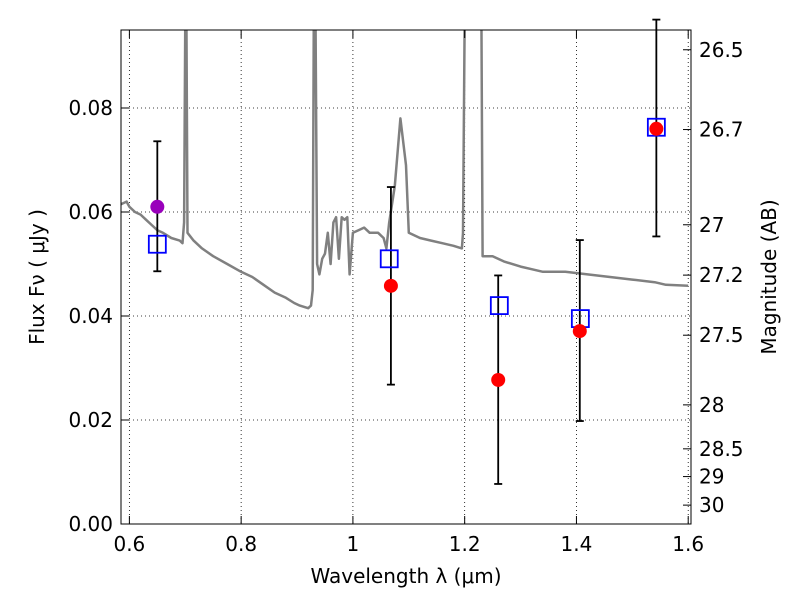  I want to click on x-tick-label: 0.8, so click(241, 544).